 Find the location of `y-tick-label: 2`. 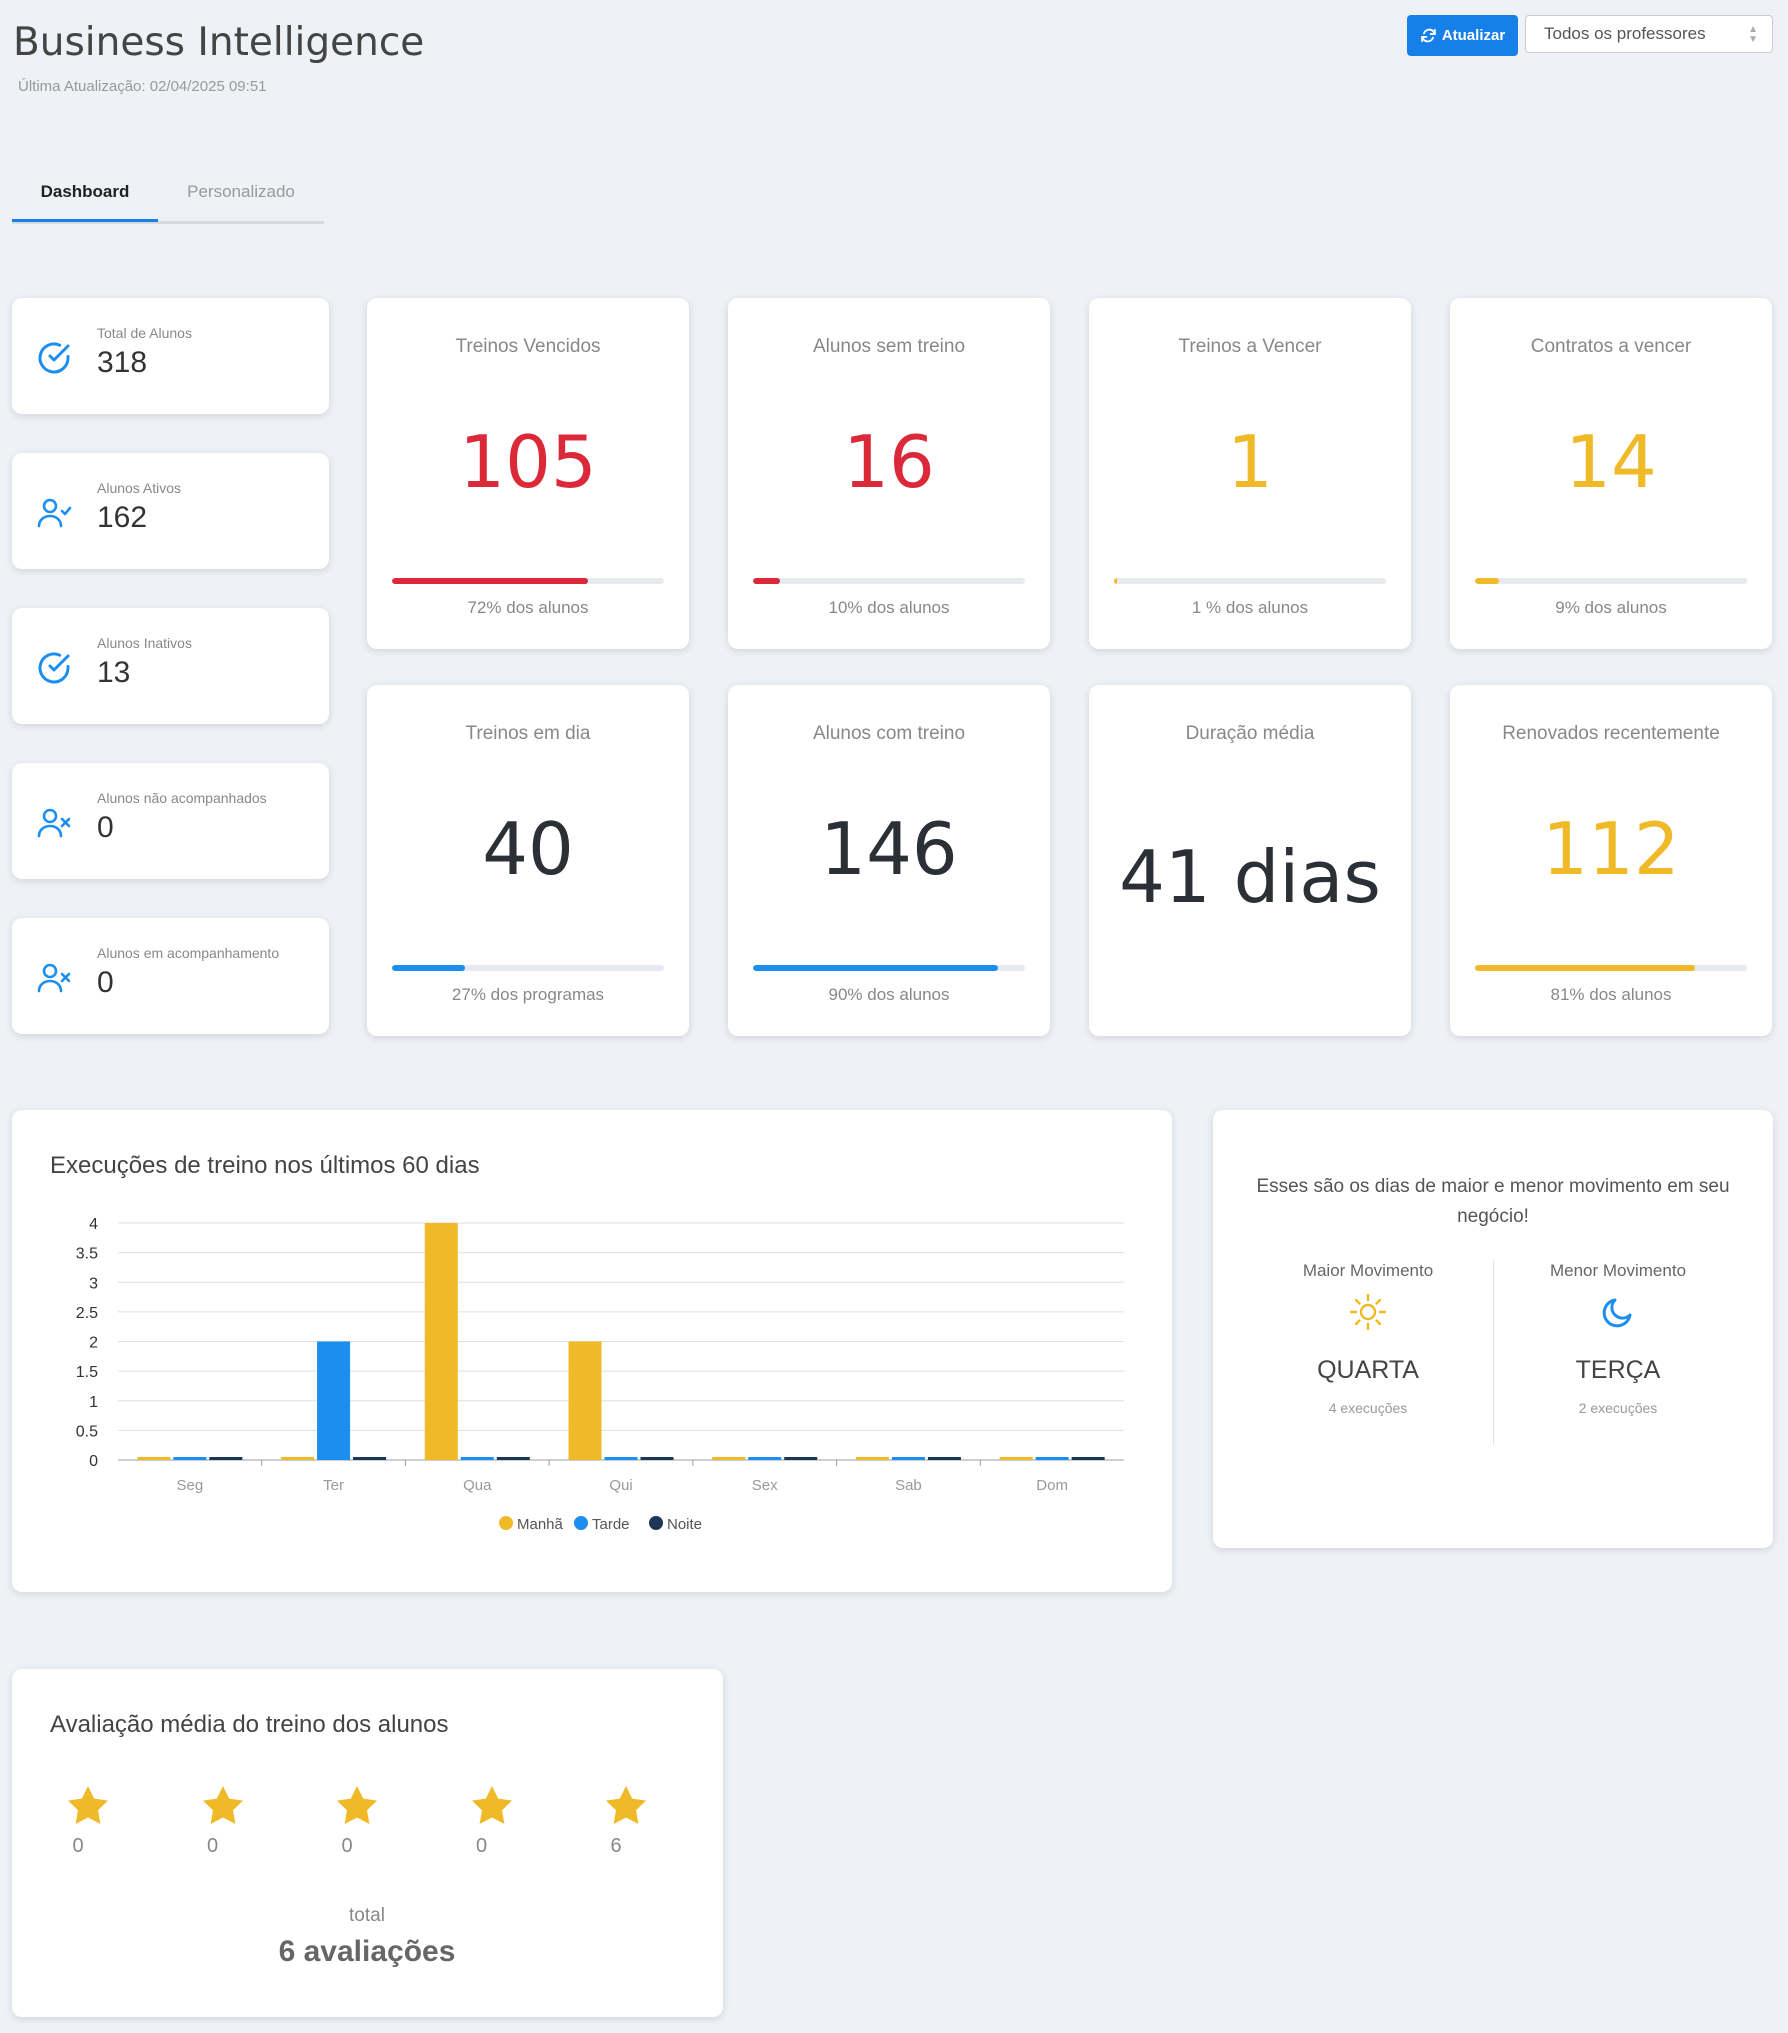

y-tick-label: 2 is located at coordinates (93, 1343).